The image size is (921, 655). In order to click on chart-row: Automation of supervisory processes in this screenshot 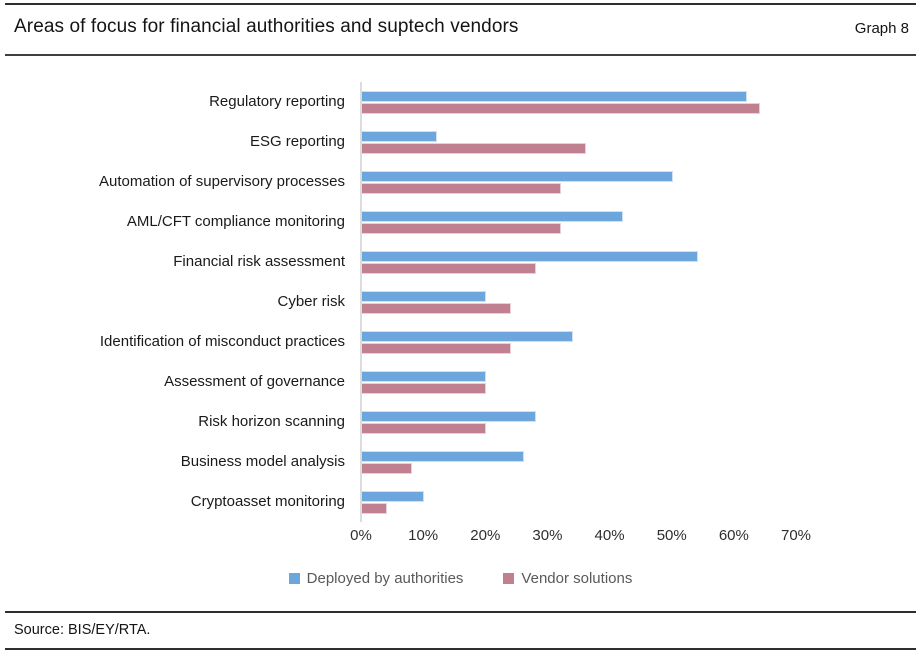, I will do `click(460, 182)`.